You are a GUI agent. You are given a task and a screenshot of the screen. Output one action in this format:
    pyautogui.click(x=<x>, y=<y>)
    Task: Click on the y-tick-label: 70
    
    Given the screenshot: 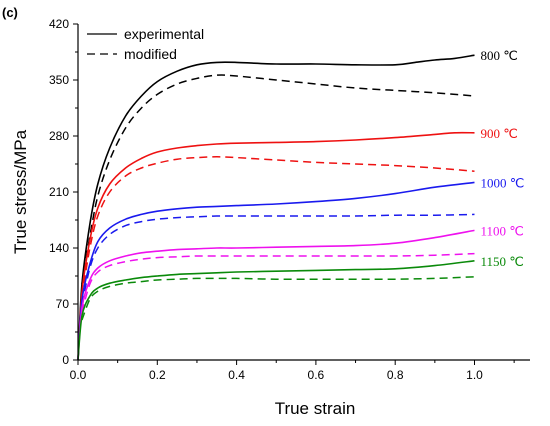 What is the action you would take?
    pyautogui.click(x=63, y=304)
    